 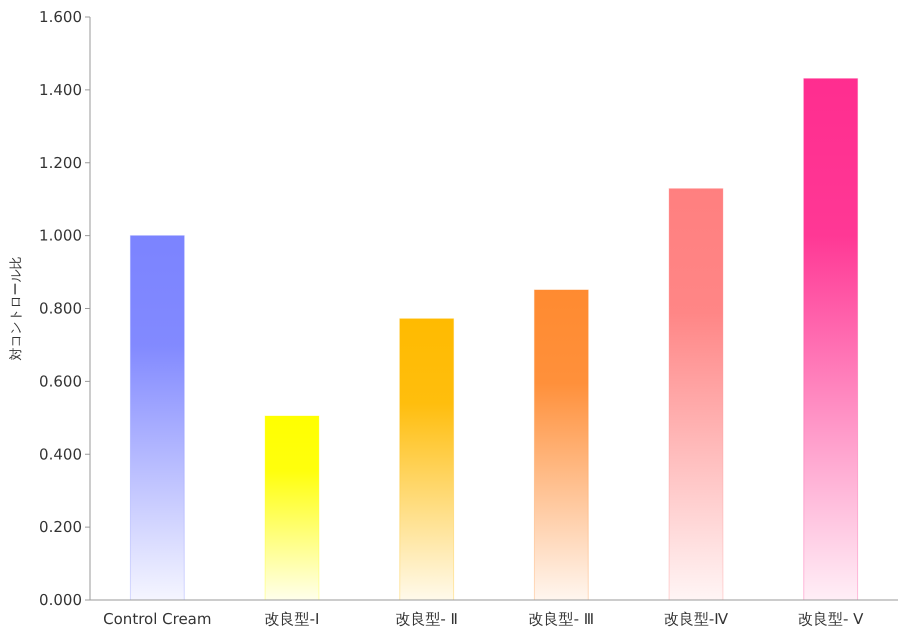 I want to click on y-tick-label: 1.000, so click(x=60, y=235).